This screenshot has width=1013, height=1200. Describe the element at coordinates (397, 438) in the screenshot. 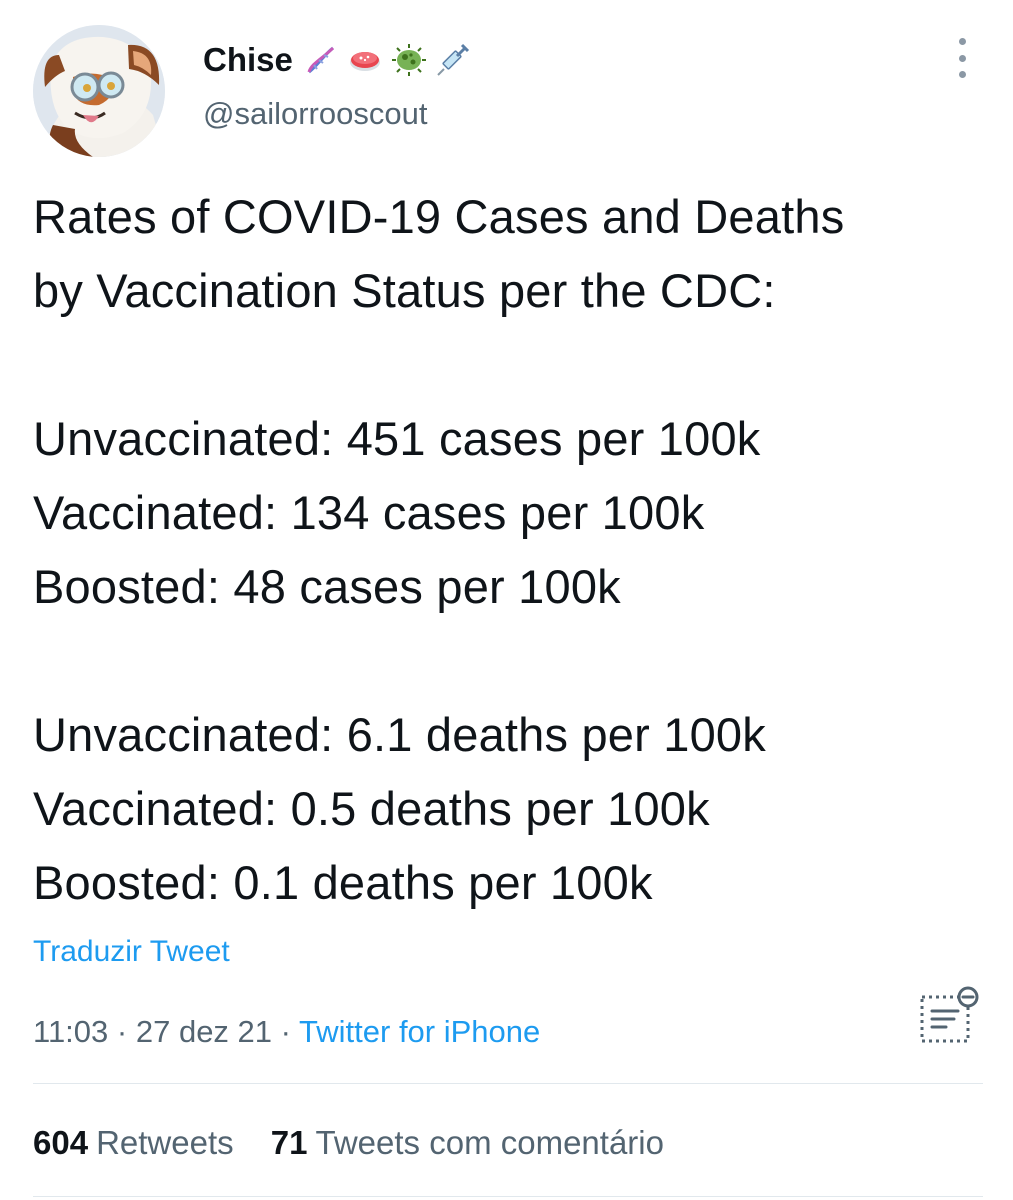

I see `tweet-text-line: Unvaccinated: 451 cases per 100k` at that location.